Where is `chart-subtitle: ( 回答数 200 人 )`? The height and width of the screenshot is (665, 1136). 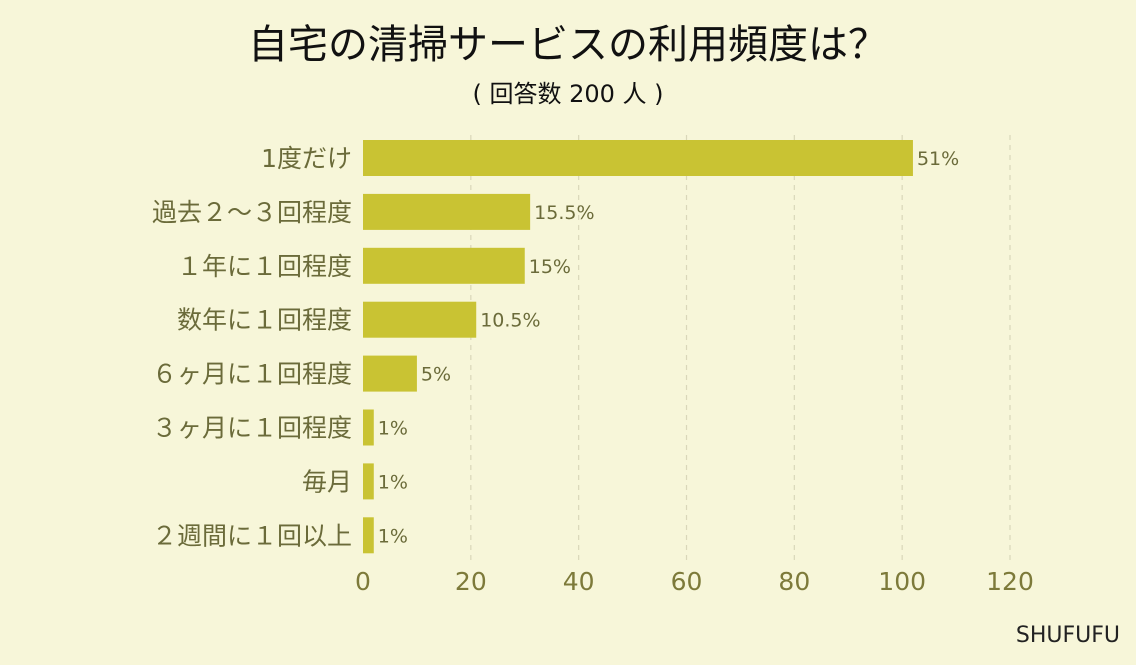 chart-subtitle: ( 回答数 200 人 ) is located at coordinates (567, 94).